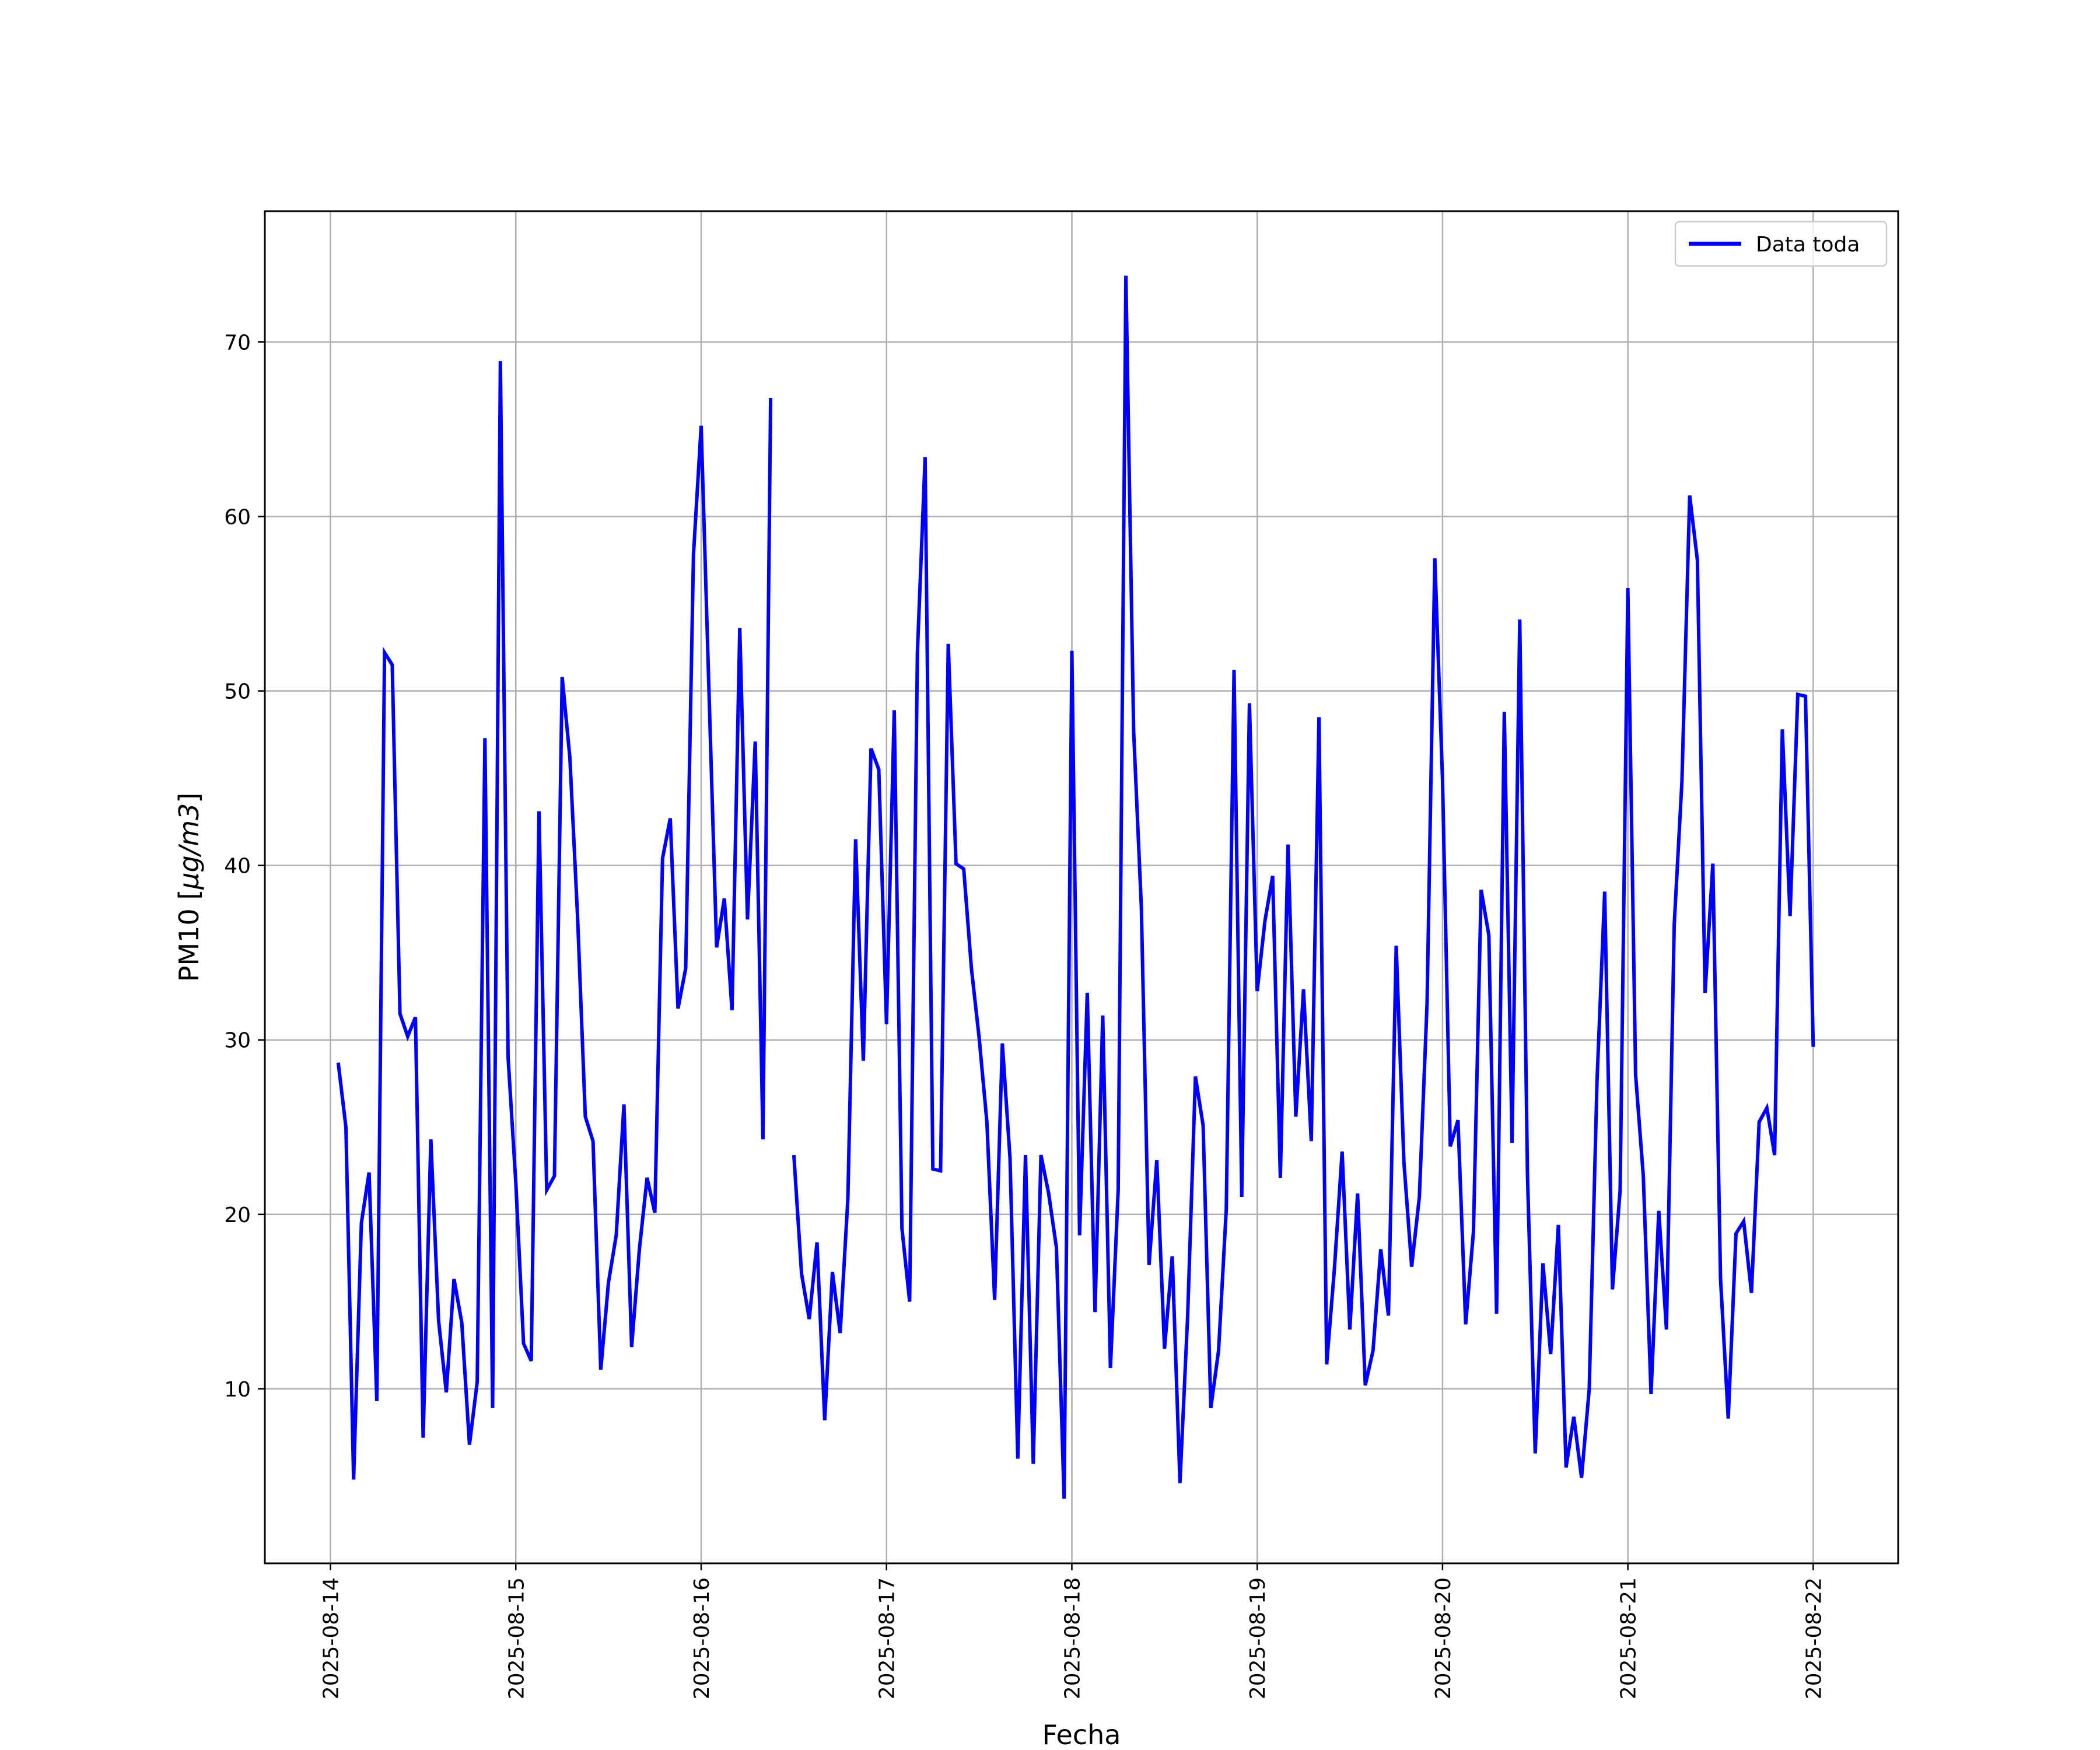  I want to click on x-axis-label: Fecha, so click(1081, 1734).